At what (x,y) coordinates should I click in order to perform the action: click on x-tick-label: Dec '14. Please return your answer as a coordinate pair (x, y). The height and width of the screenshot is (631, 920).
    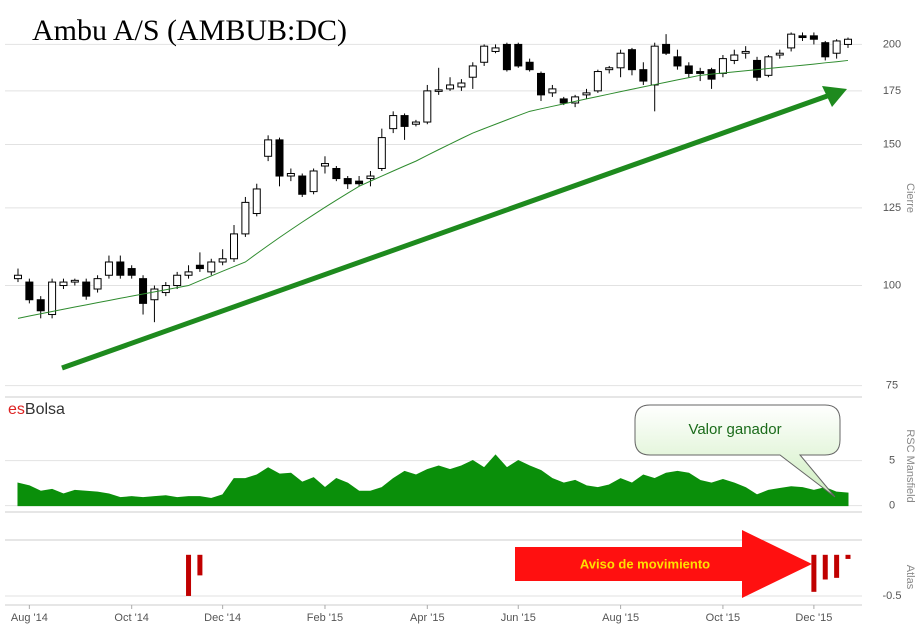
    Looking at the image, I should click on (222, 618).